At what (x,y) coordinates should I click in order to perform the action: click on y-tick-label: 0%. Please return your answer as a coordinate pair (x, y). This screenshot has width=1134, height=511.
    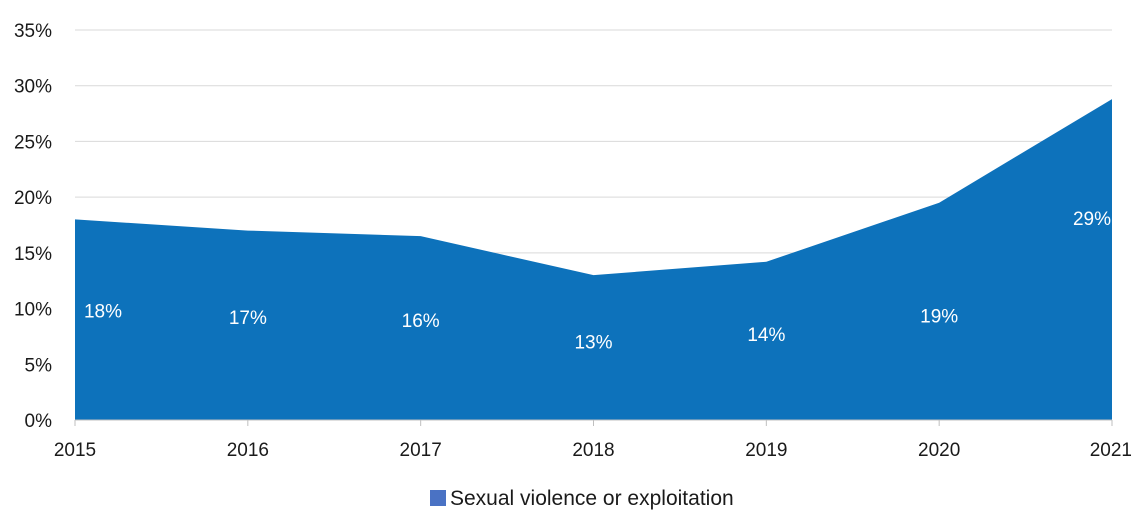
    Looking at the image, I should click on (39, 421).